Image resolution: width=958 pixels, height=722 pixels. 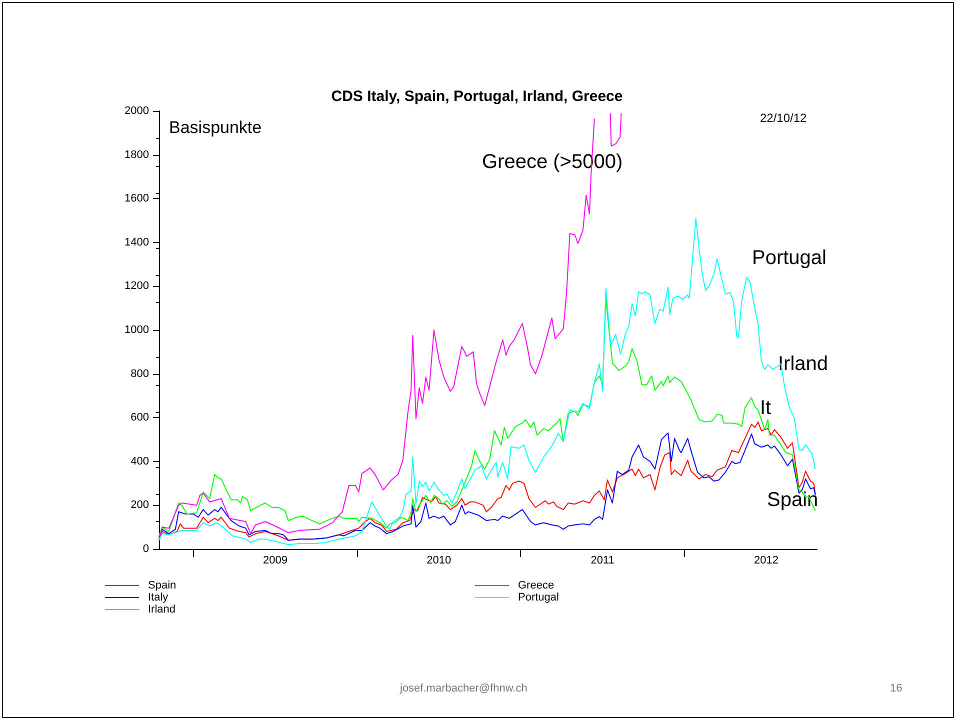 I want to click on y-tick-label: 1600, so click(x=136, y=198).